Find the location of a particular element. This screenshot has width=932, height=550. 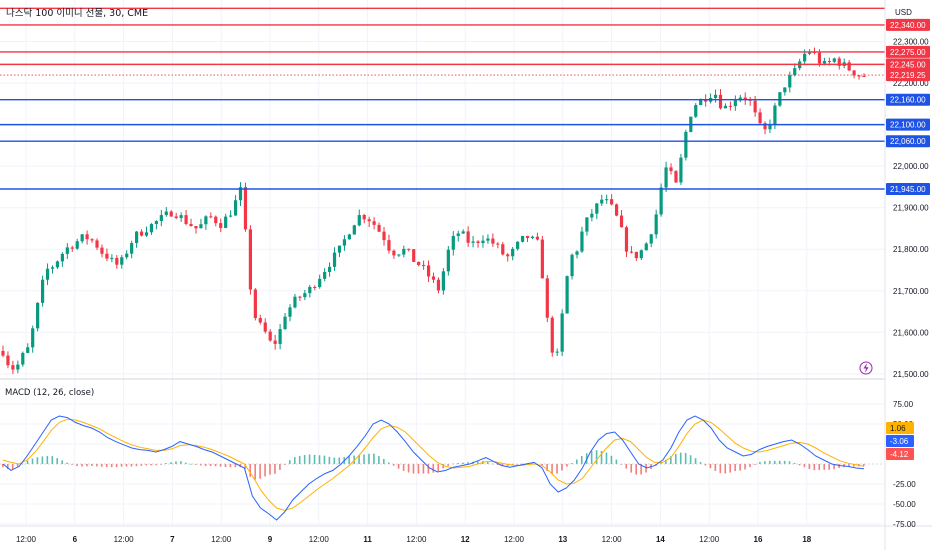

macd-tick-label: -25.00 is located at coordinates (904, 484).